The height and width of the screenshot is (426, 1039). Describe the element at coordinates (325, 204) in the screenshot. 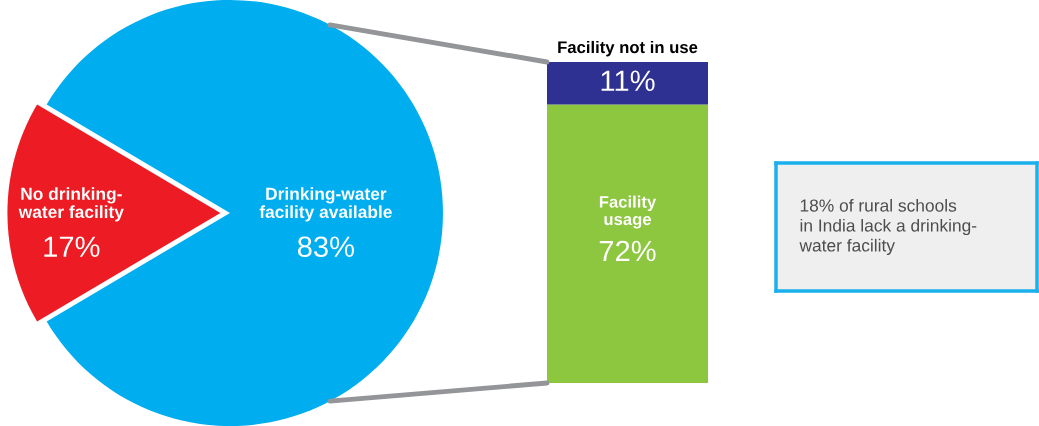

I see `slice-label: Drinking-water facility available` at that location.